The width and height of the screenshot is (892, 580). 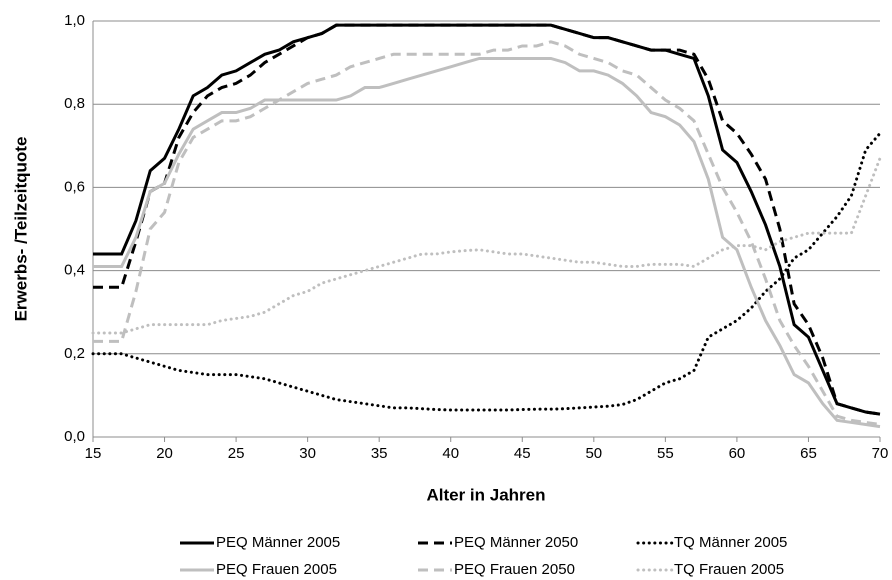 I want to click on x-tick-label: 60, so click(x=737, y=453).